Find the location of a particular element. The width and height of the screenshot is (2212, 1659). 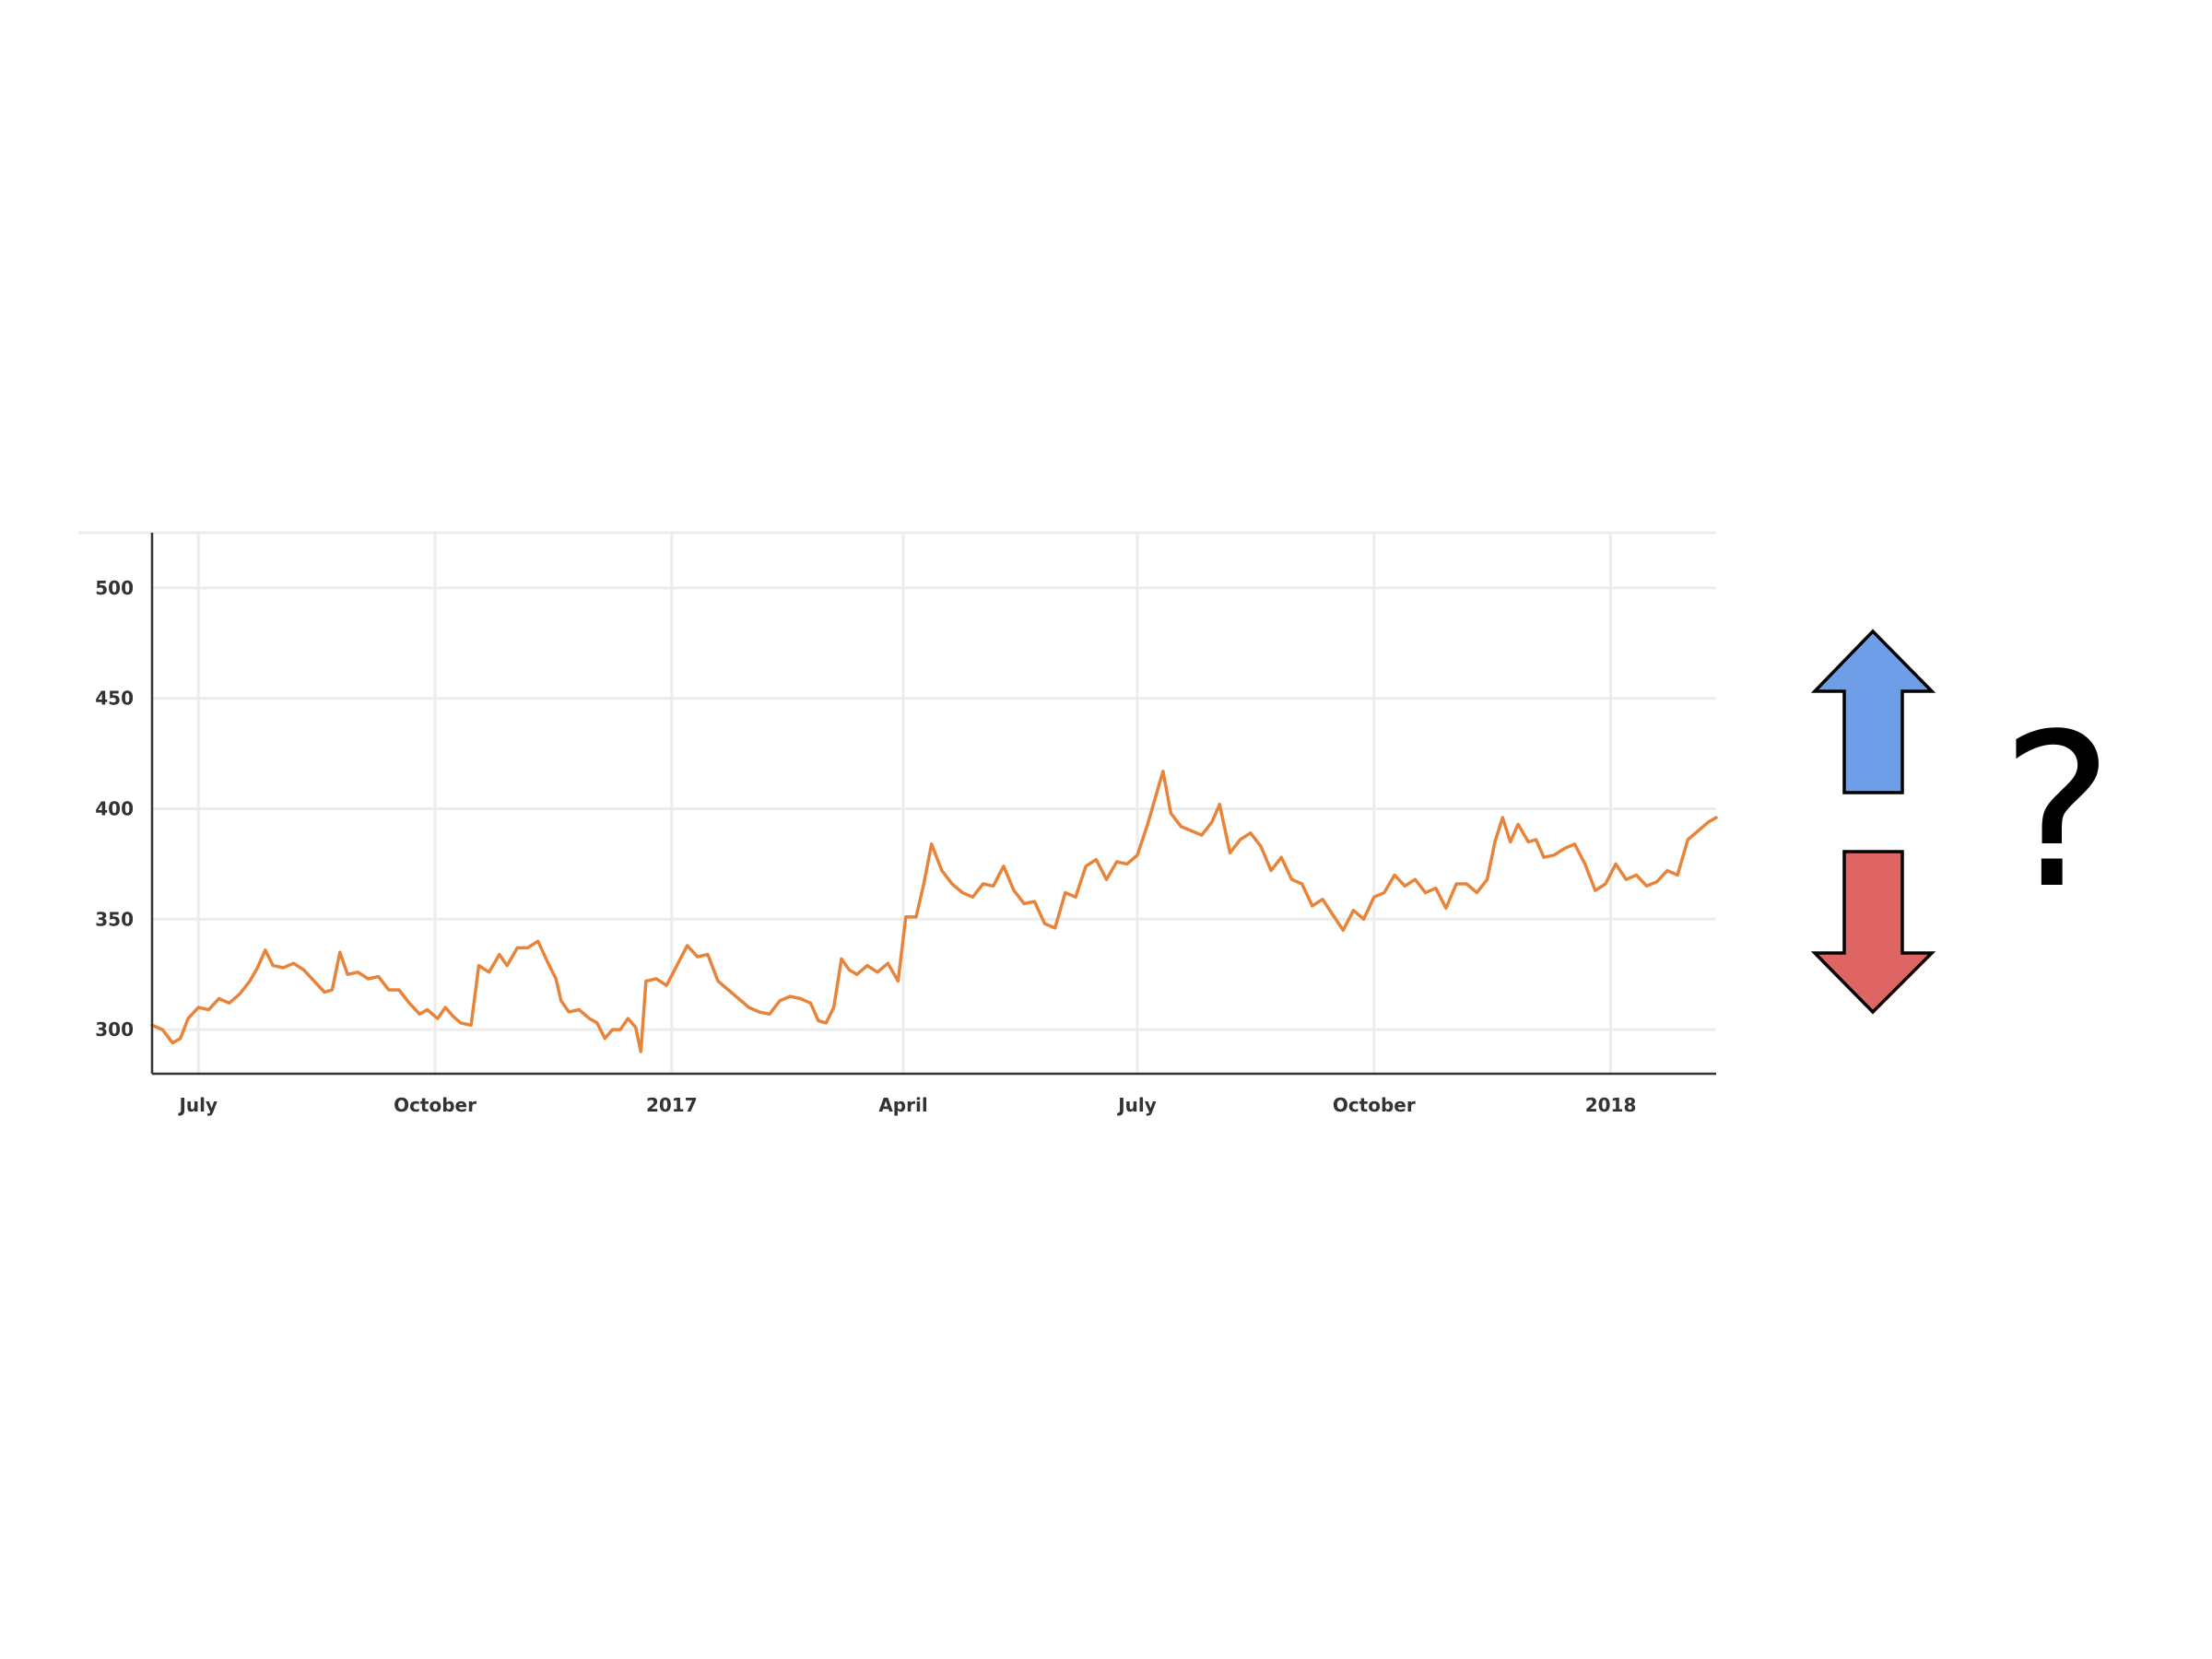

trend-question-panel: ? is located at coordinates (1961, 822).